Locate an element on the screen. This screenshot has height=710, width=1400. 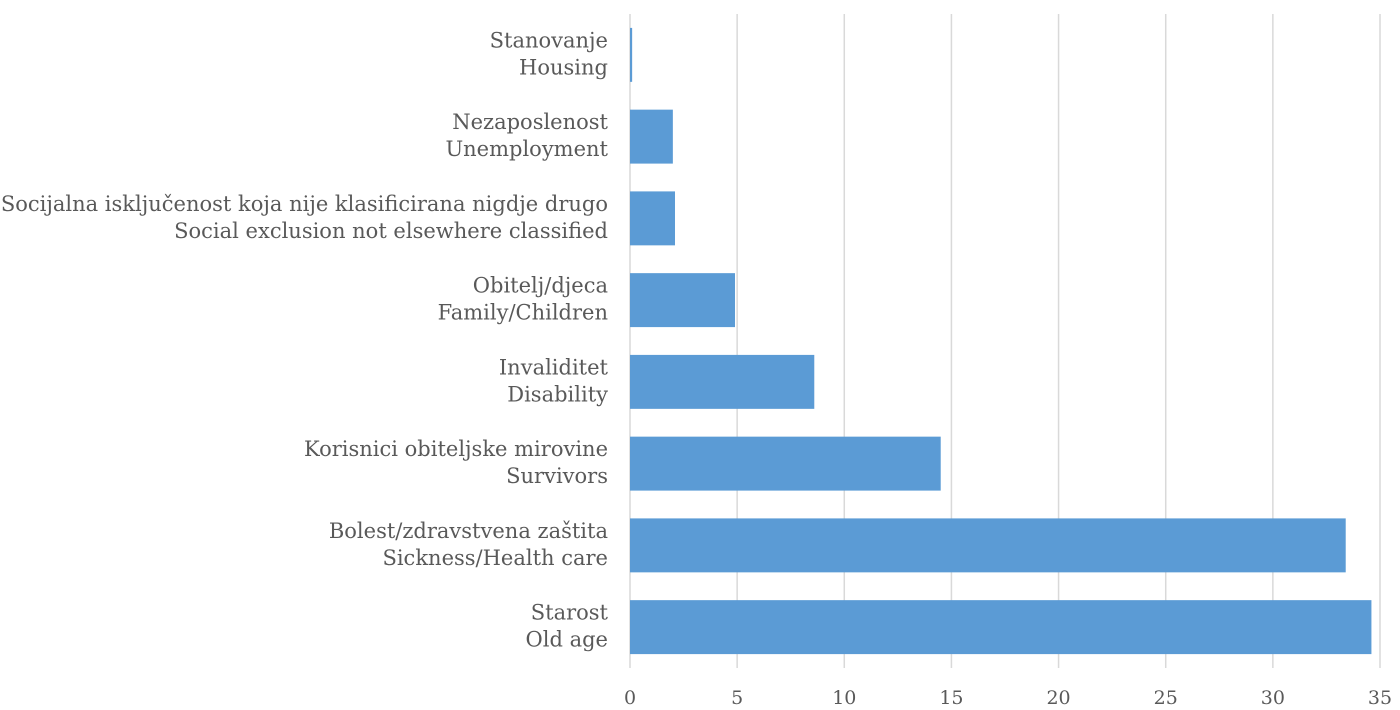
category-label: Starost is located at coordinates (570, 613).